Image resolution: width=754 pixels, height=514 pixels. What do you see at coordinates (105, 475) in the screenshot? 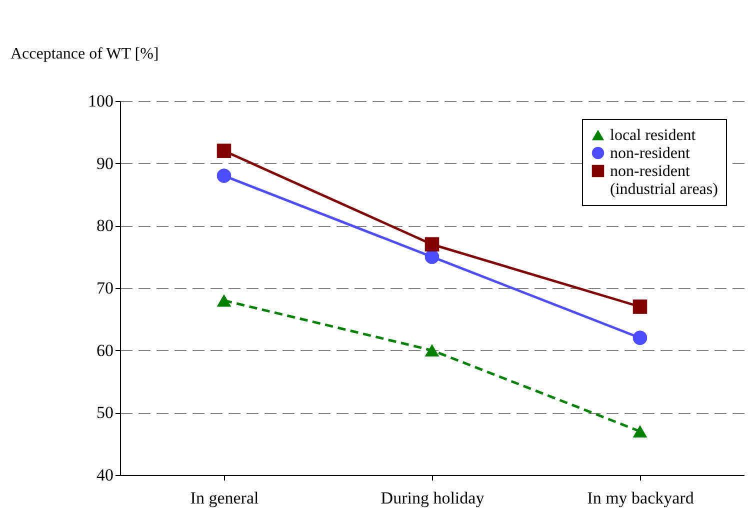
I see `y-tick-label: 40` at bounding box center [105, 475].